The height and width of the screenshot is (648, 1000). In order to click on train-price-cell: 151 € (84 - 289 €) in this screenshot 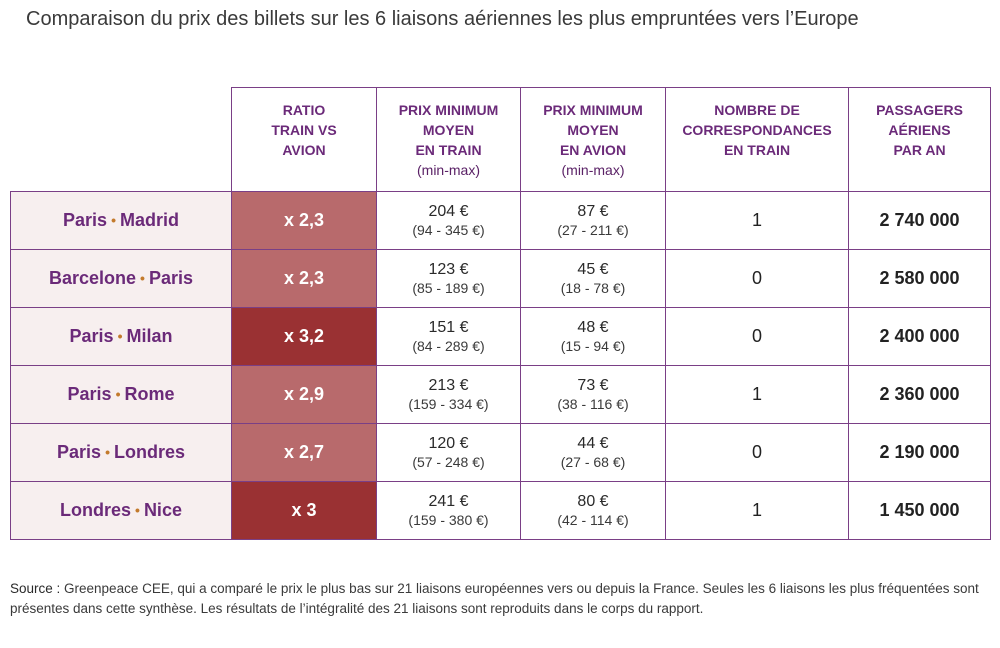, I will do `click(448, 336)`.